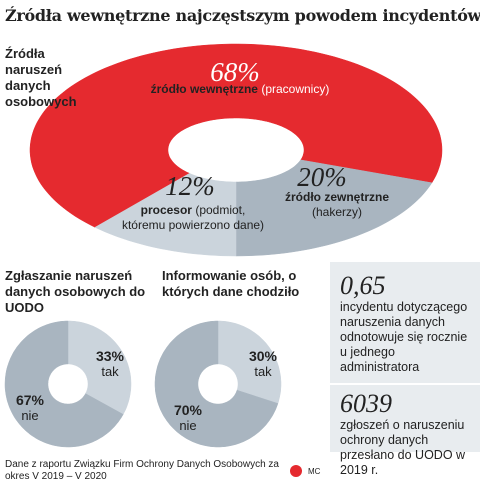 Image resolution: width=480 pixels, height=485 pixels. What do you see at coordinates (336, 212) in the screenshot?
I see `category-description: (hakerzy)` at bounding box center [336, 212].